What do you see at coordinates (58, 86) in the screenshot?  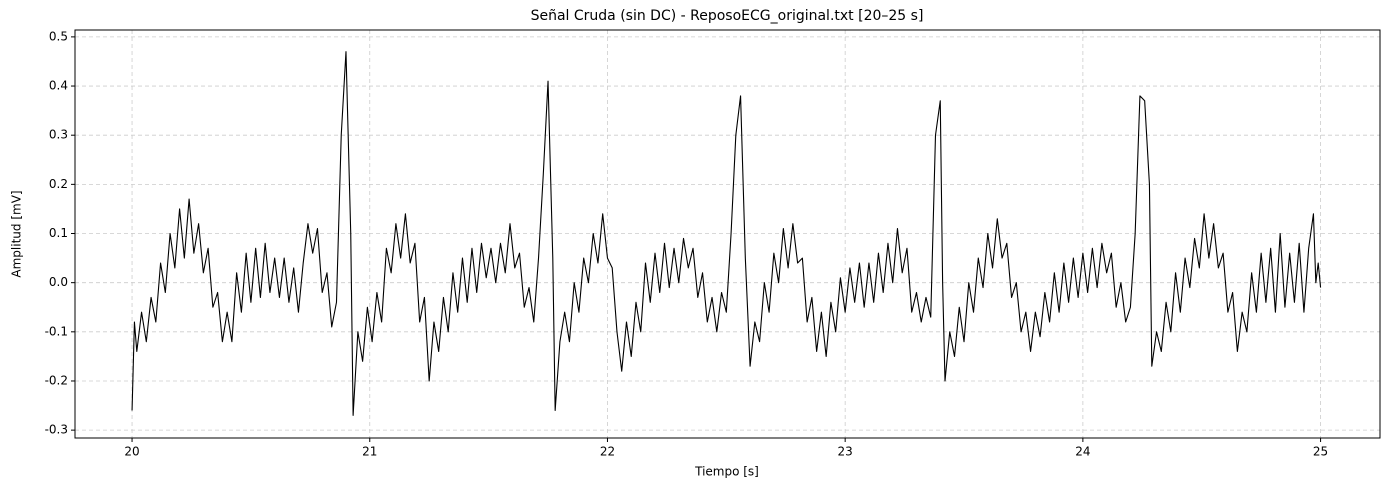 I see `y-tick-label: 0.4` at bounding box center [58, 86].